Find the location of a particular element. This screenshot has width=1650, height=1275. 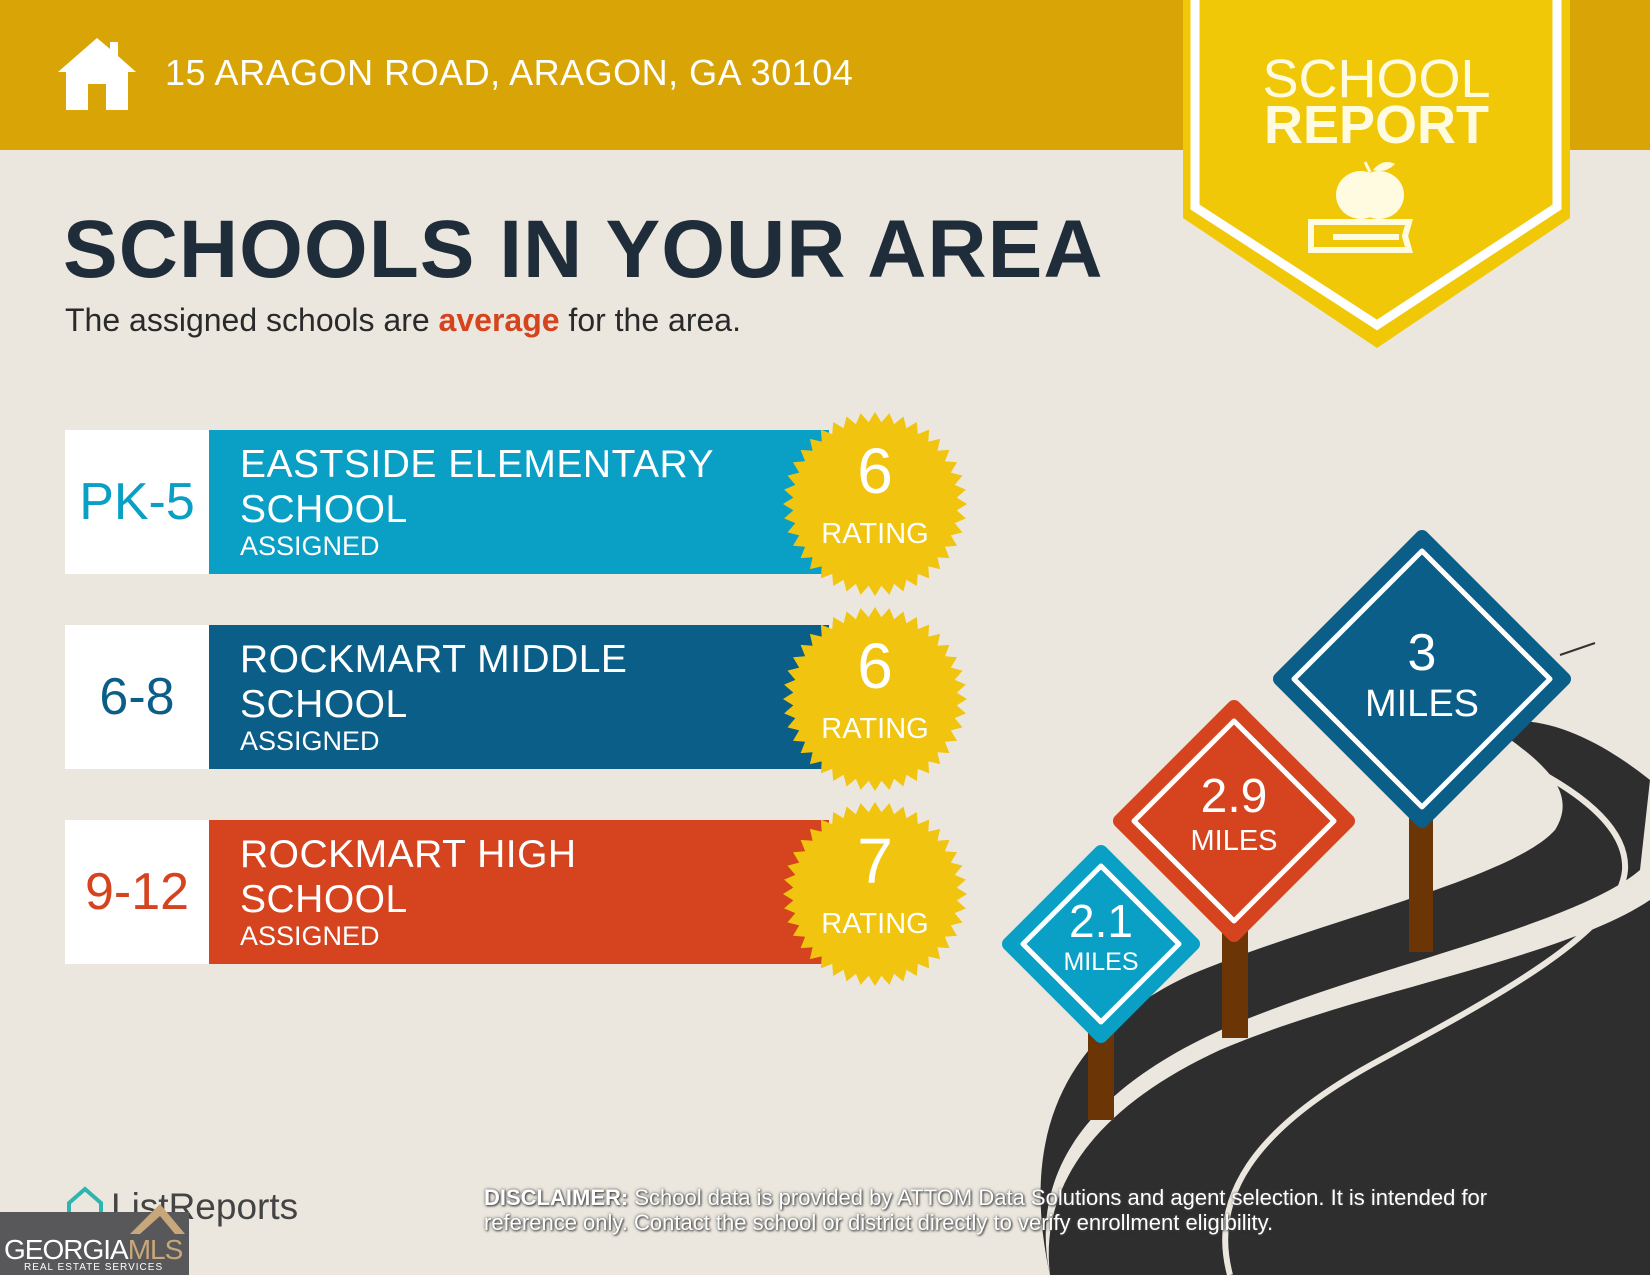

school-info: ROCKMART HIGH SCHOOL ASSIGNED is located at coordinates (519, 892).